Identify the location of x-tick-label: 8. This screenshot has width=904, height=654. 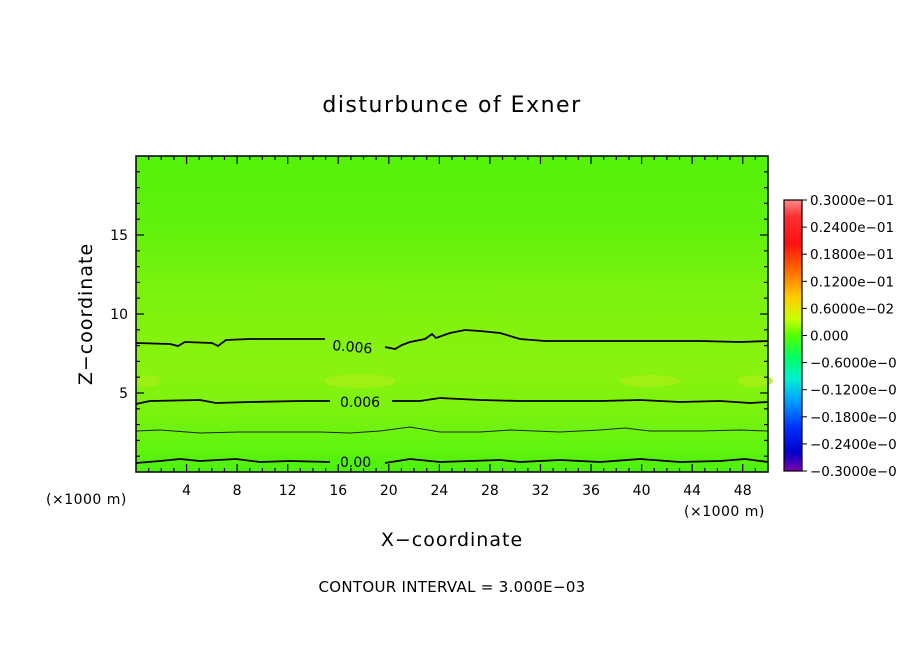
(237, 491).